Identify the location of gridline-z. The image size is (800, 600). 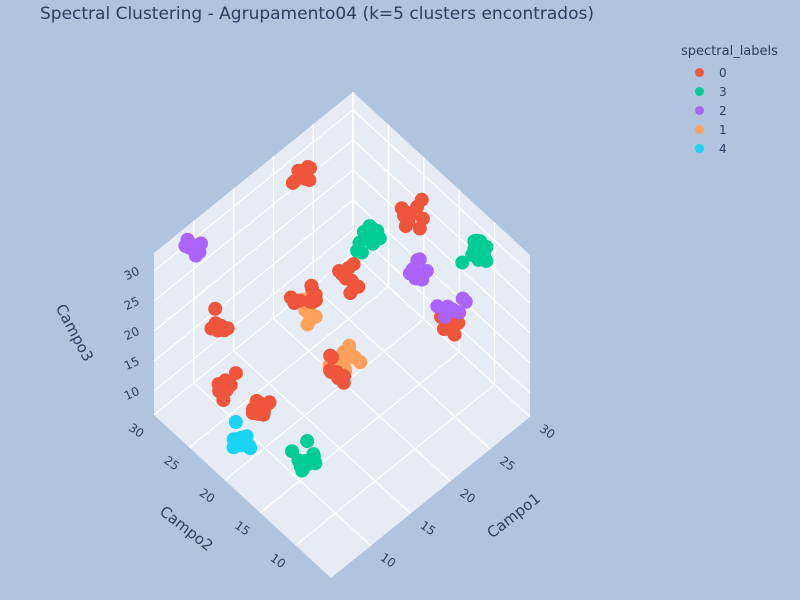
(342, 191).